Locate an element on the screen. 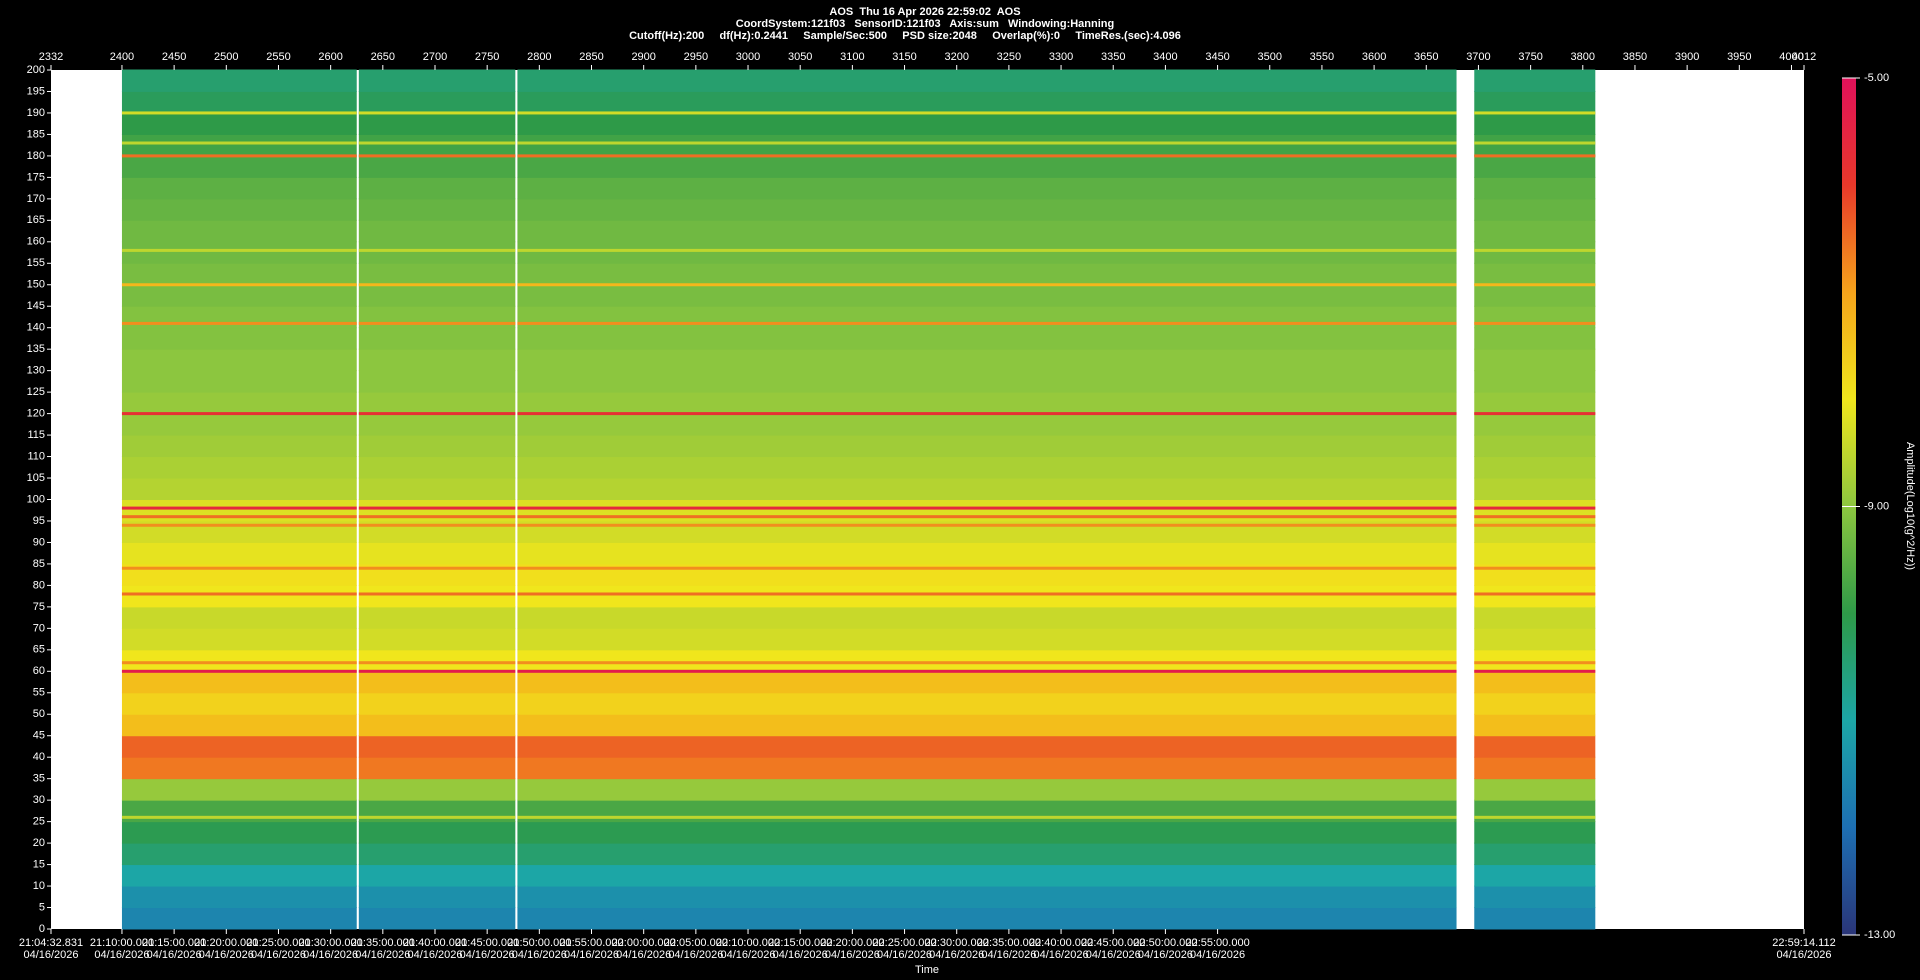 The image size is (1920, 980). y-tick-label: 135 is located at coordinates (36, 349).